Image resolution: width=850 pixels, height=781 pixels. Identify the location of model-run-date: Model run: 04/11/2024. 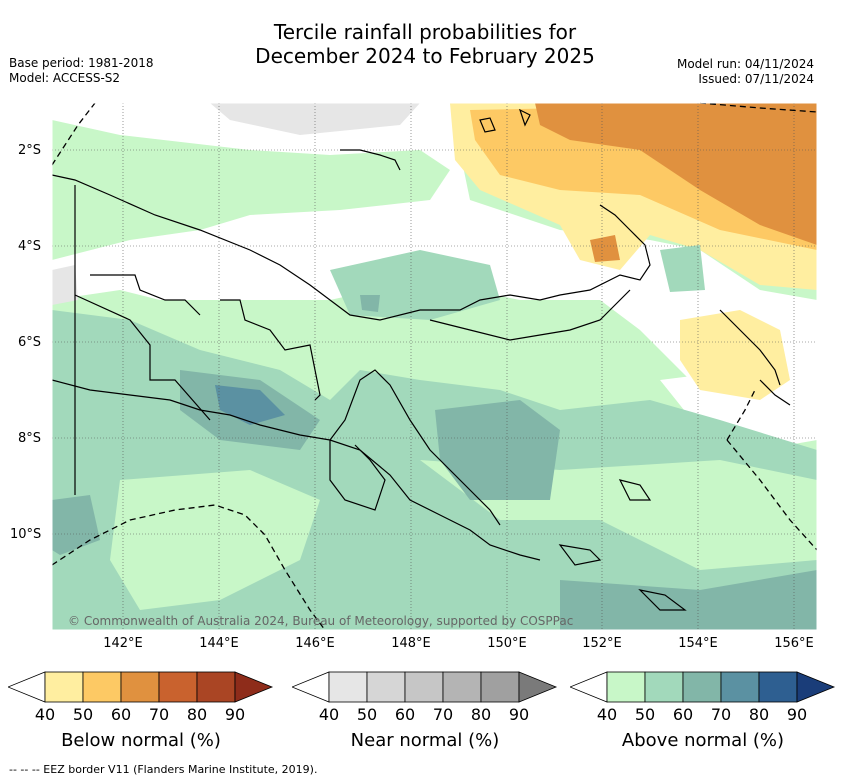
(745, 64).